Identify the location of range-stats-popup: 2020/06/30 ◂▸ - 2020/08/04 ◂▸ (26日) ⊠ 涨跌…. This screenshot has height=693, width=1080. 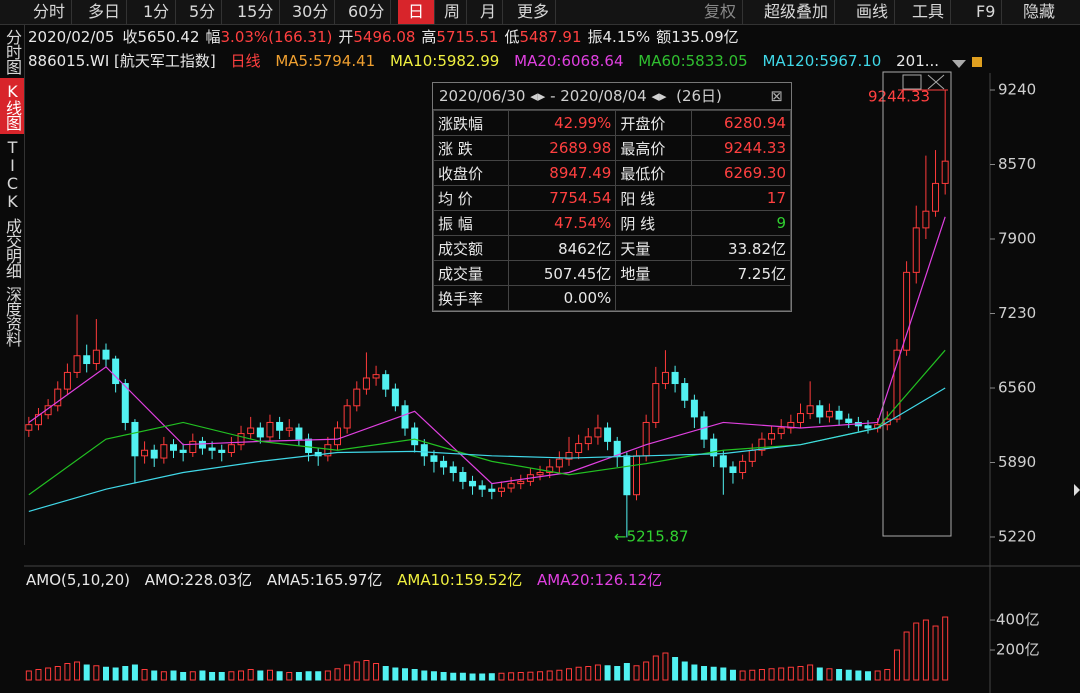
(612, 197).